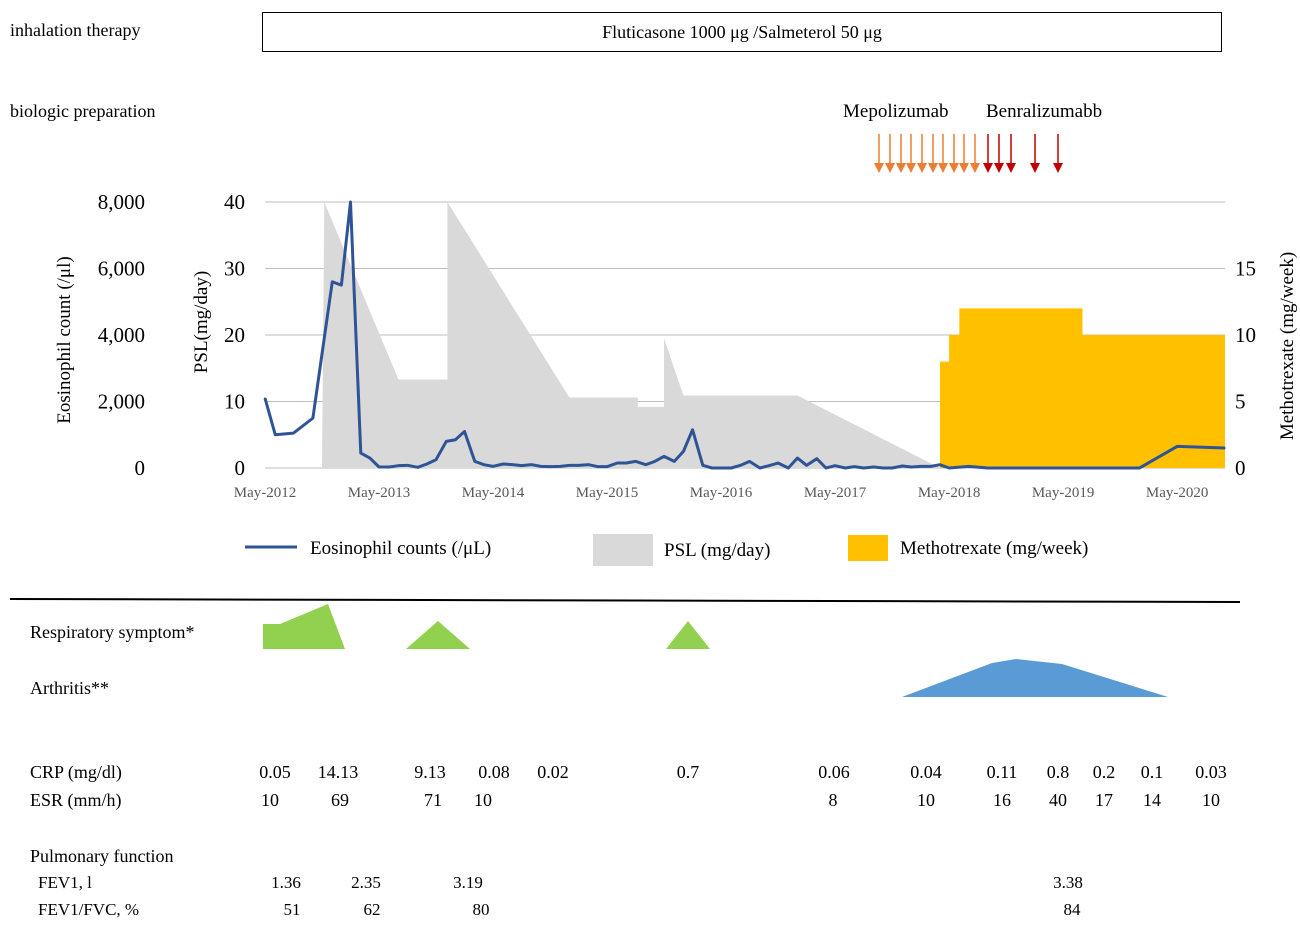 The width and height of the screenshot is (1300, 929). Describe the element at coordinates (1104, 772) in the screenshot. I see `crp-value: 0.2` at that location.